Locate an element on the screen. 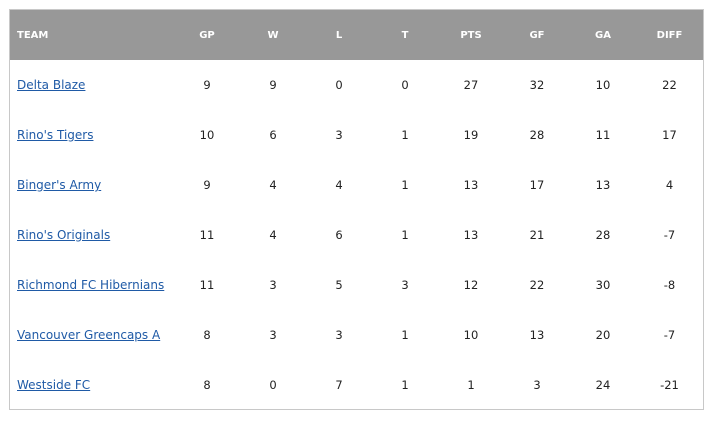  gf-cell: 3 is located at coordinates (537, 385).